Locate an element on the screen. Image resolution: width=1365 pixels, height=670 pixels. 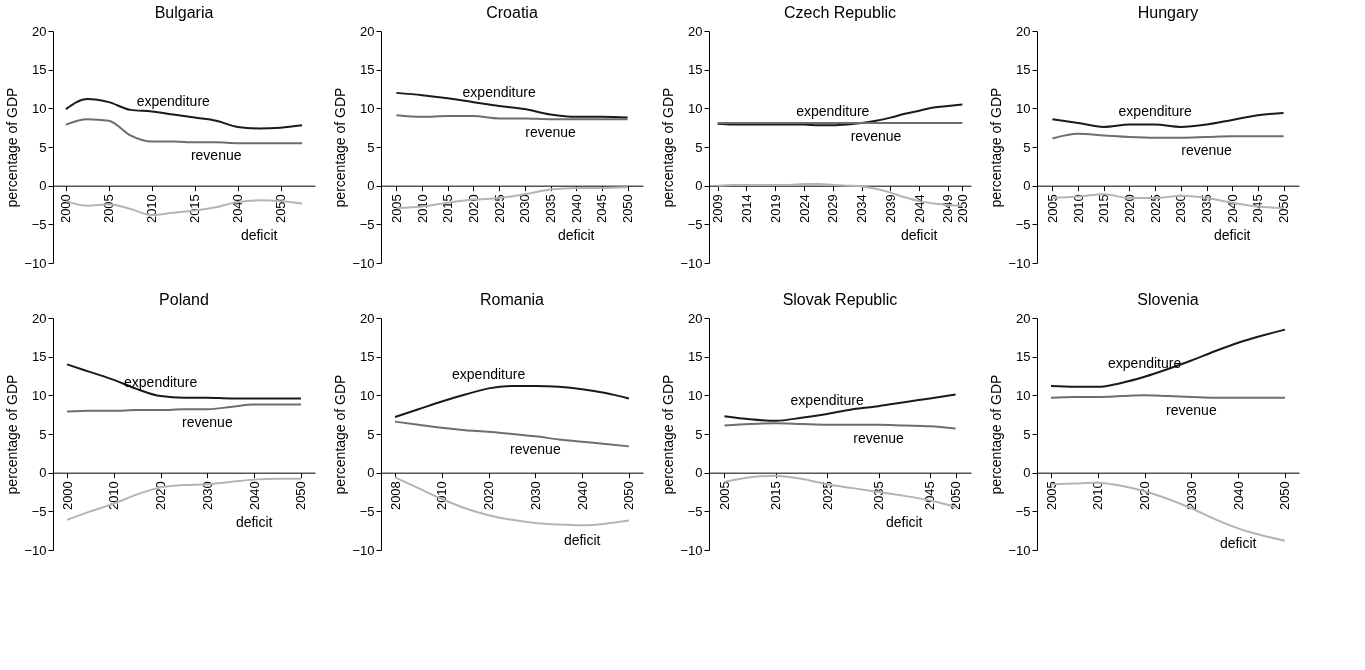
x-tick-label: 2029 is located at coordinates (833, 209).